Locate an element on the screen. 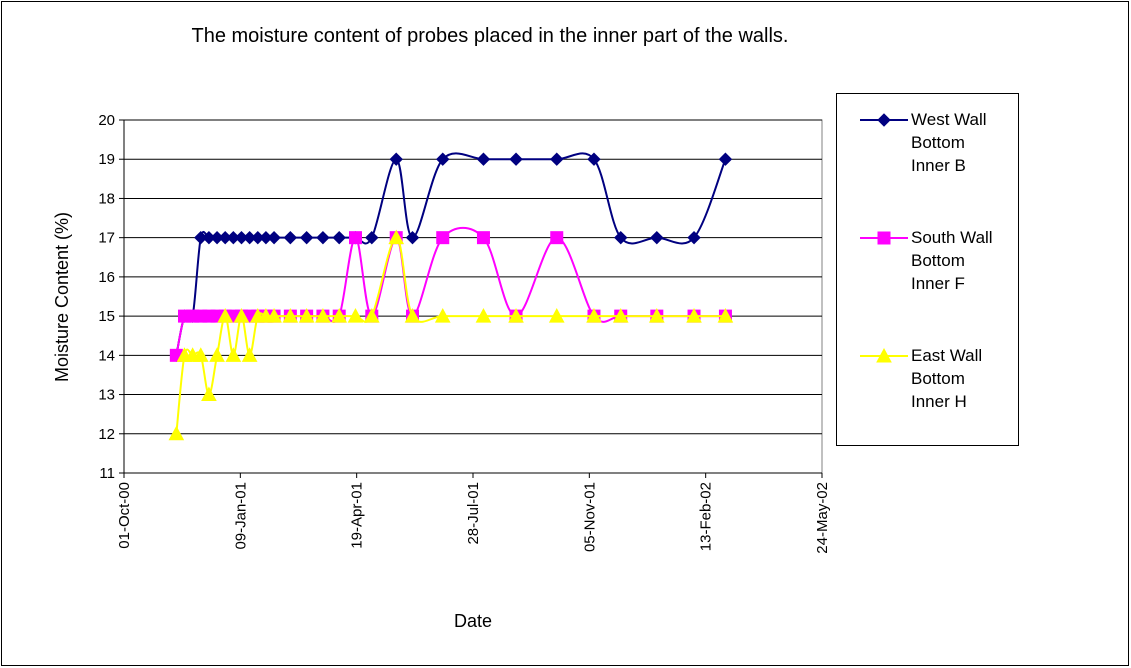 Image resolution: width=1131 pixels, height=668 pixels. x-tick-label: 24-May-02 is located at coordinates (822, 518).